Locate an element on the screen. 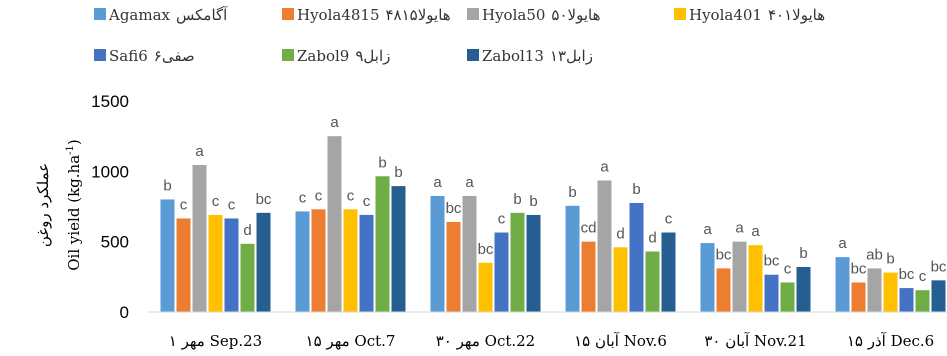 This screenshot has width=947, height=356. y-tick-label: 1500 is located at coordinates (110, 101).